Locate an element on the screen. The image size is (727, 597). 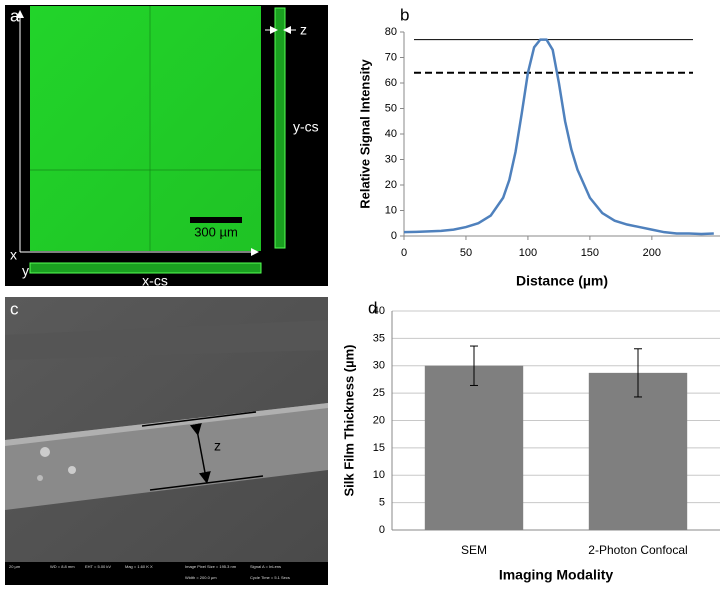
sem-texture is located at coordinates (166, 340).